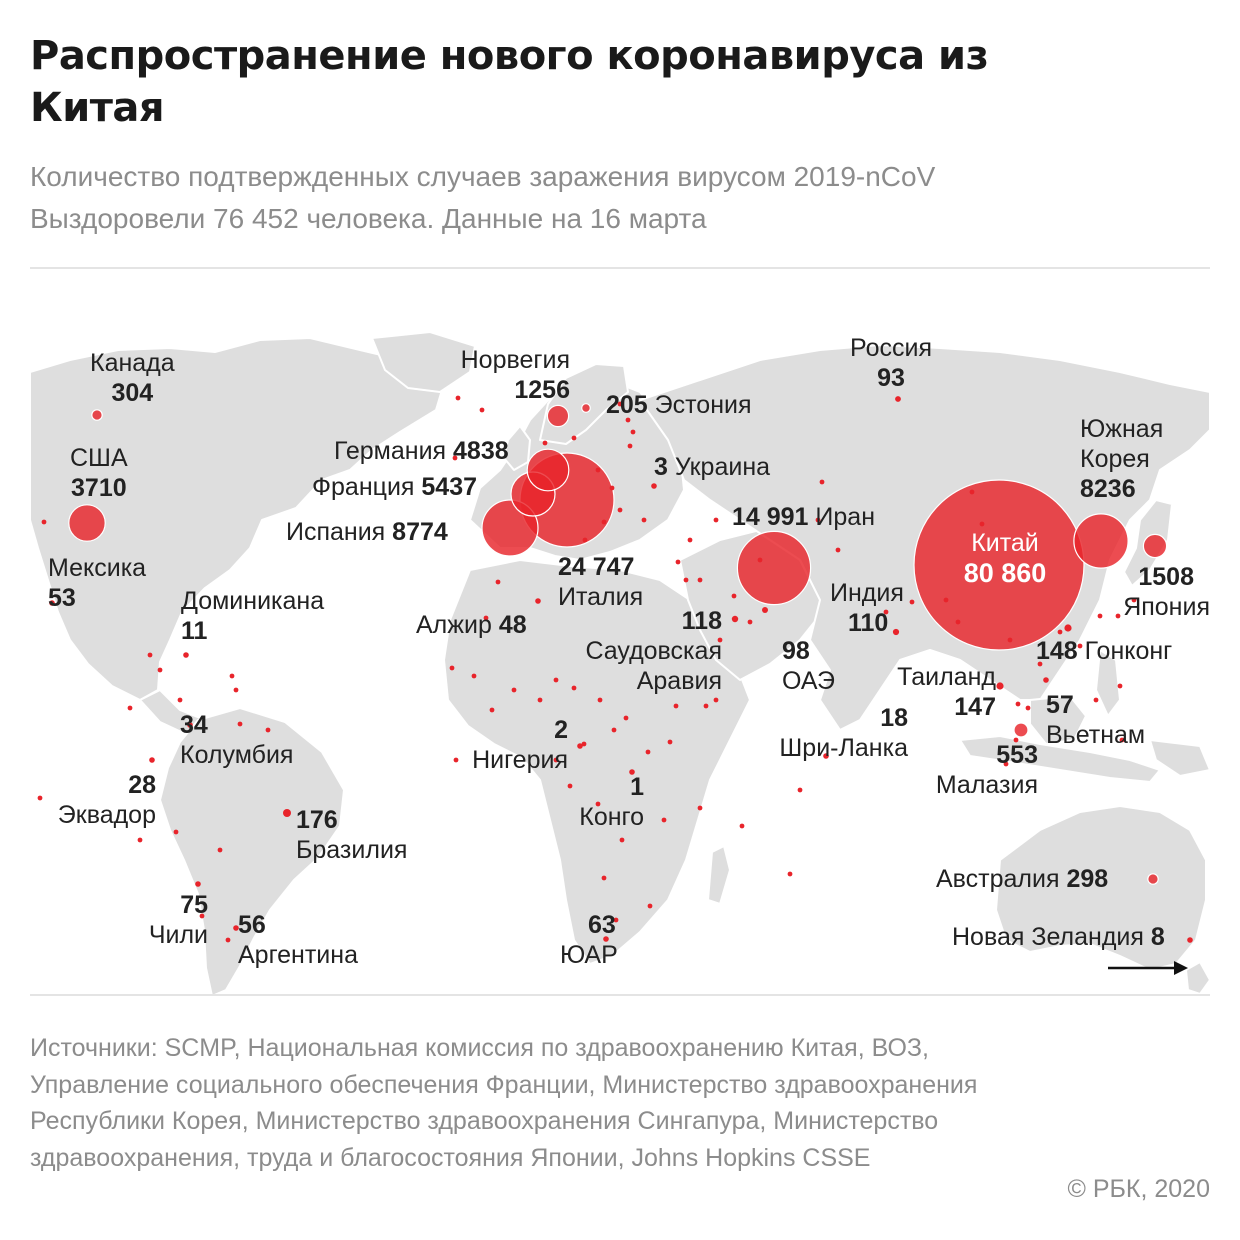 The image size is (1240, 1240). I want to click on label-china-name: Китай, so click(1005, 543).